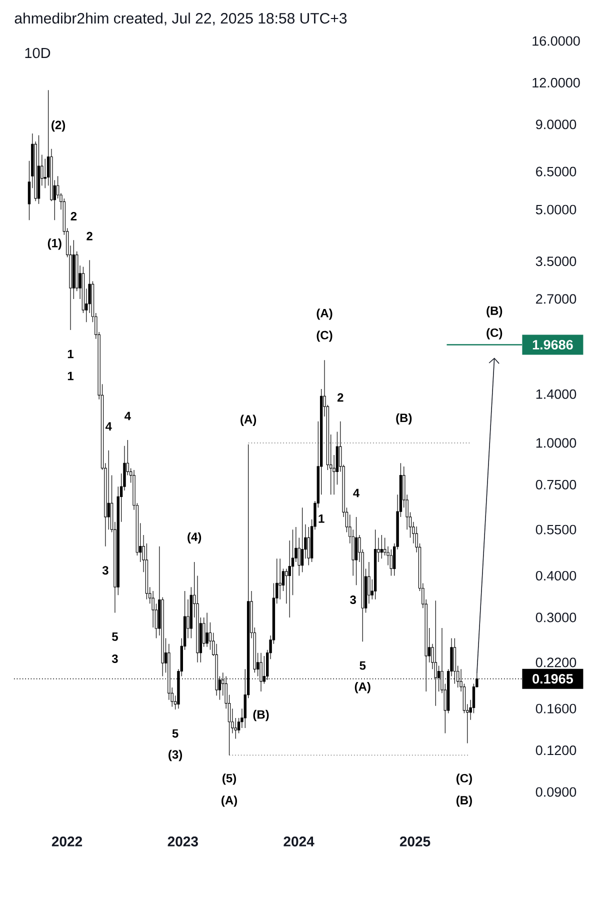  What do you see at coordinates (556, 125) in the screenshot?
I see `y-tick-label: 9.0000` at bounding box center [556, 125].